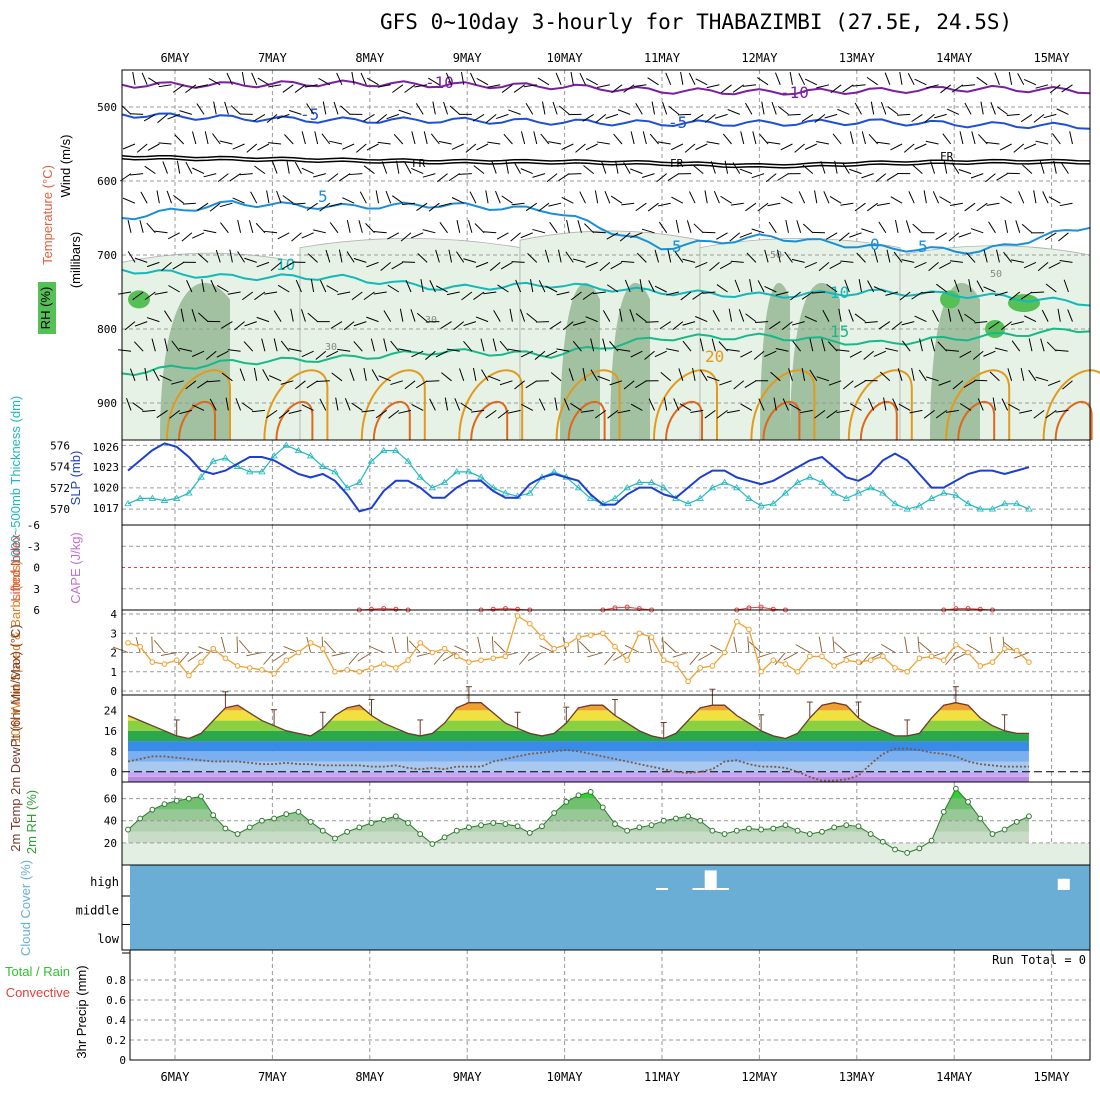 This screenshot has height=1100, width=1100. Describe the element at coordinates (785, 664) in the screenshot. I see `wind-speed-point` at that location.